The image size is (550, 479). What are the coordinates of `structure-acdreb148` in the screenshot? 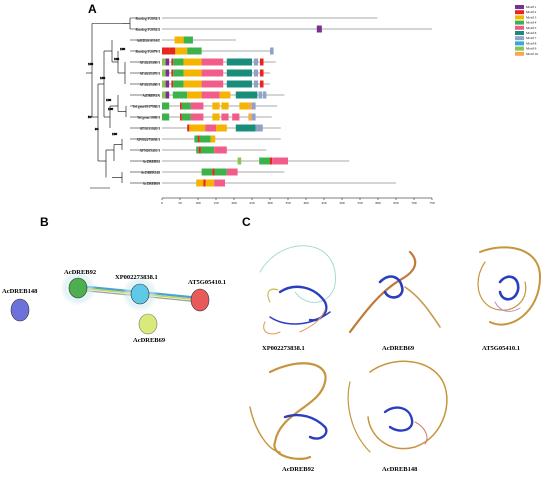 It's located at (397, 406).